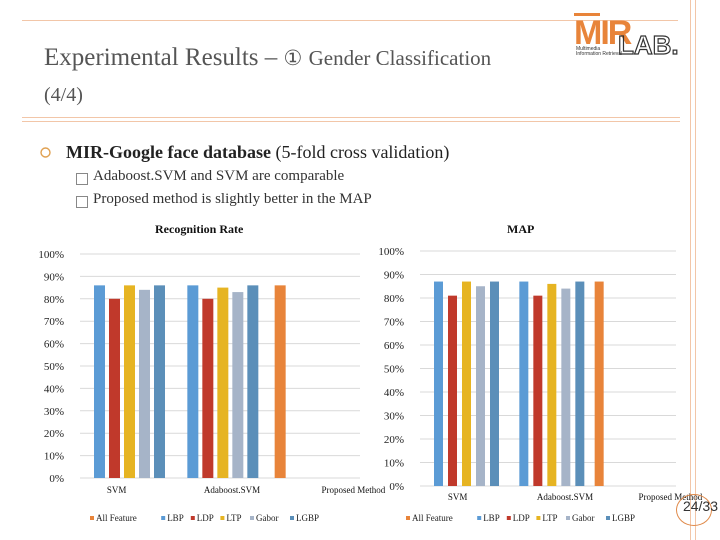 The width and height of the screenshot is (720, 540). I want to click on sub-bullet-1: Adaboost.SVM and SVM are comparable, so click(219, 176).